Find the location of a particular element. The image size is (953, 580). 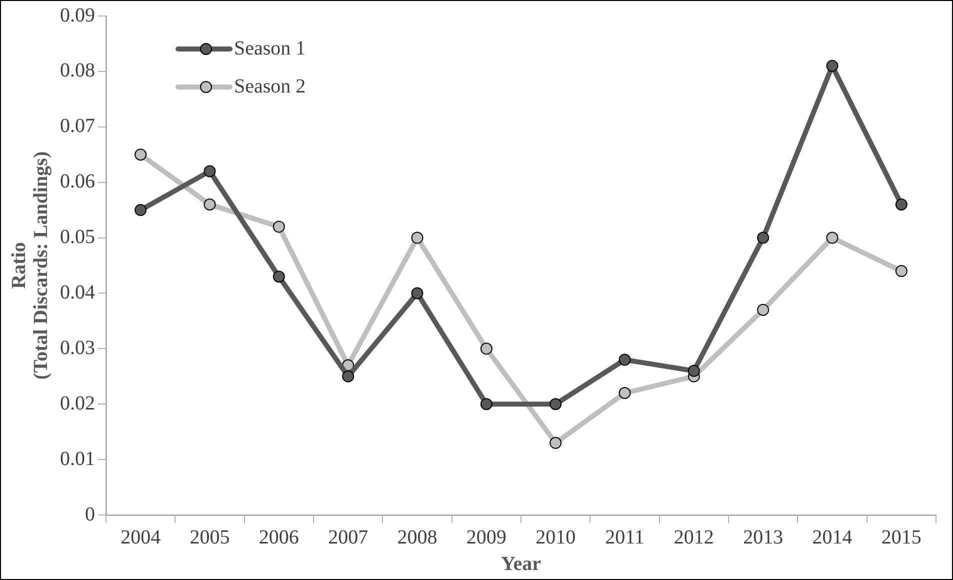

y-tick-label: 0.03 is located at coordinates (77, 347).